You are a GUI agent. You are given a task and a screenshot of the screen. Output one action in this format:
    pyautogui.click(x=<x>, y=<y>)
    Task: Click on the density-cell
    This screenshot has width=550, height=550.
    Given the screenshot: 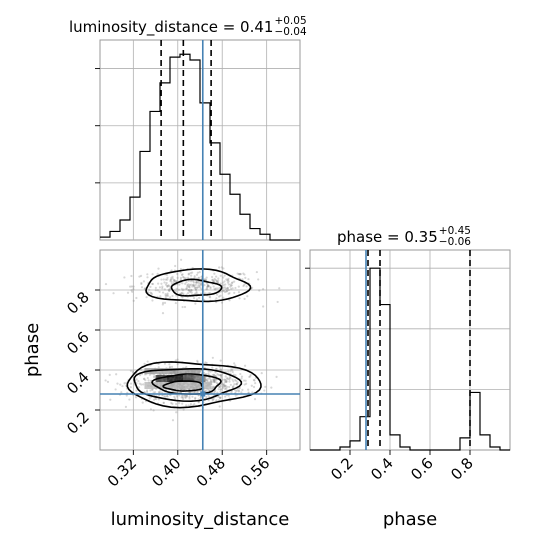 What is the action you would take?
    pyautogui.click(x=189, y=378)
    